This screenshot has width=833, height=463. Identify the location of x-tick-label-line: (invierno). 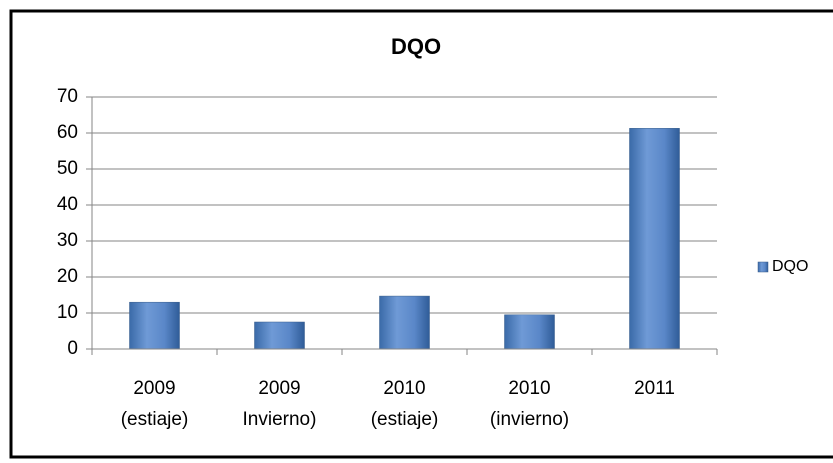
(529, 419).